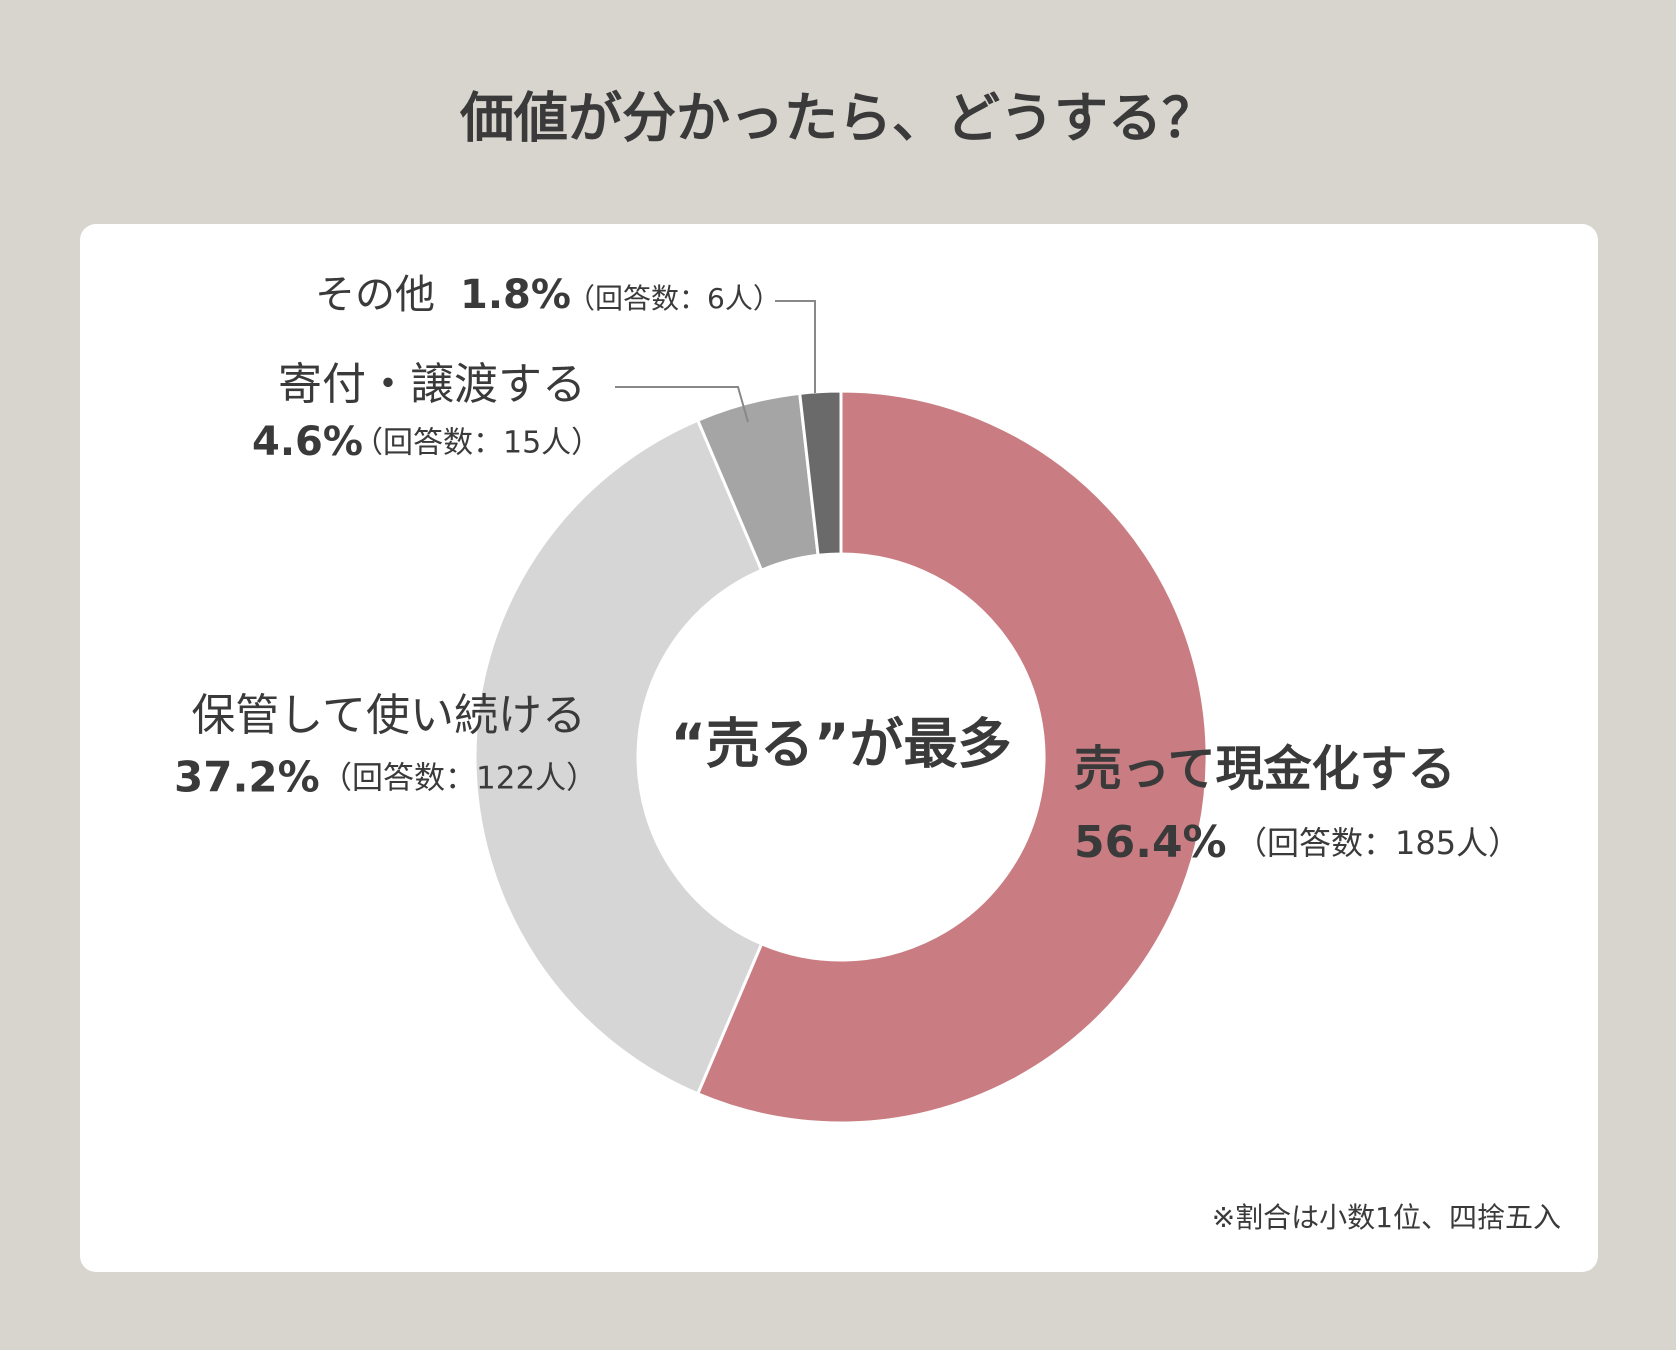 The image size is (1676, 1350). Describe the element at coordinates (1265, 769) in the screenshot. I see `category-label: 売って現金化する` at that location.